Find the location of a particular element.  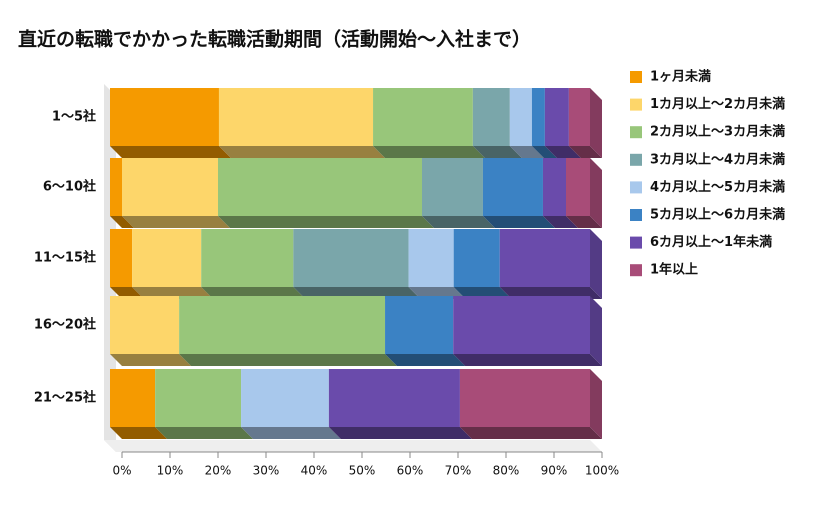

x-tick-label: 60% is located at coordinates (410, 471).